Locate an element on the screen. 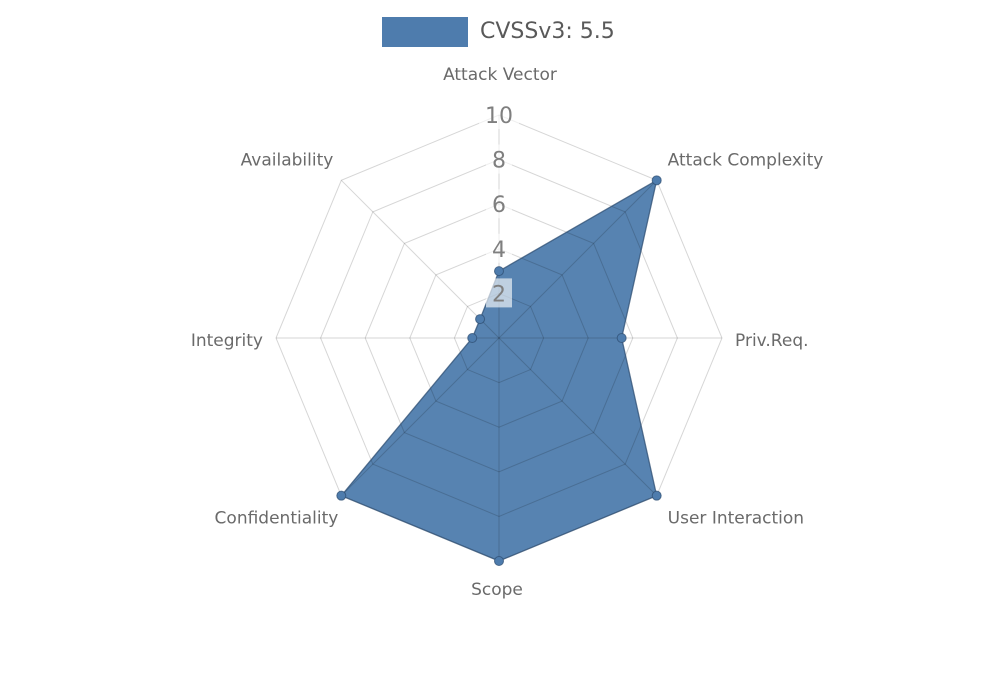  radial-tick-label: 6 is located at coordinates (499, 205).